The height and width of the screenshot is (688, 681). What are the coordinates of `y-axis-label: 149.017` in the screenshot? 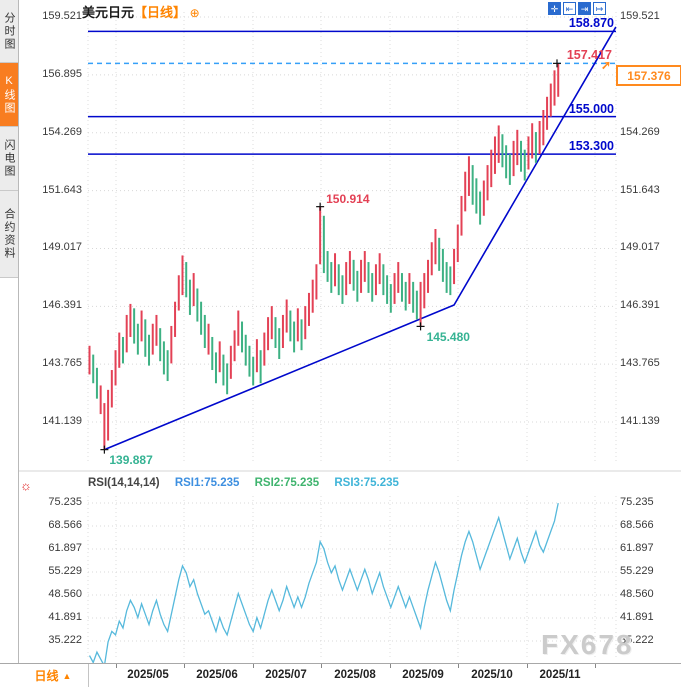 It's located at (62, 247).